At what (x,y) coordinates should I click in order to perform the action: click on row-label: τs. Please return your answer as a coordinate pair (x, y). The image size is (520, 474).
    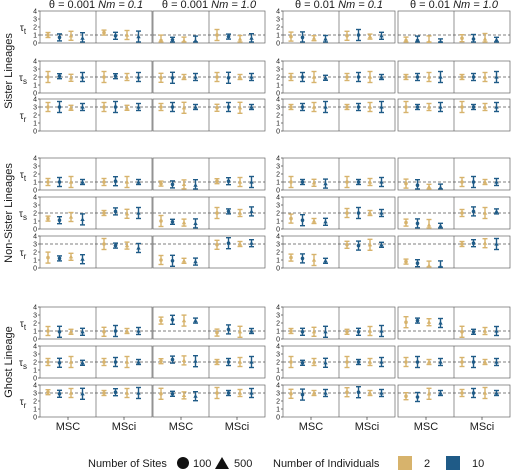
    Looking at the image, I should click on (23, 215).